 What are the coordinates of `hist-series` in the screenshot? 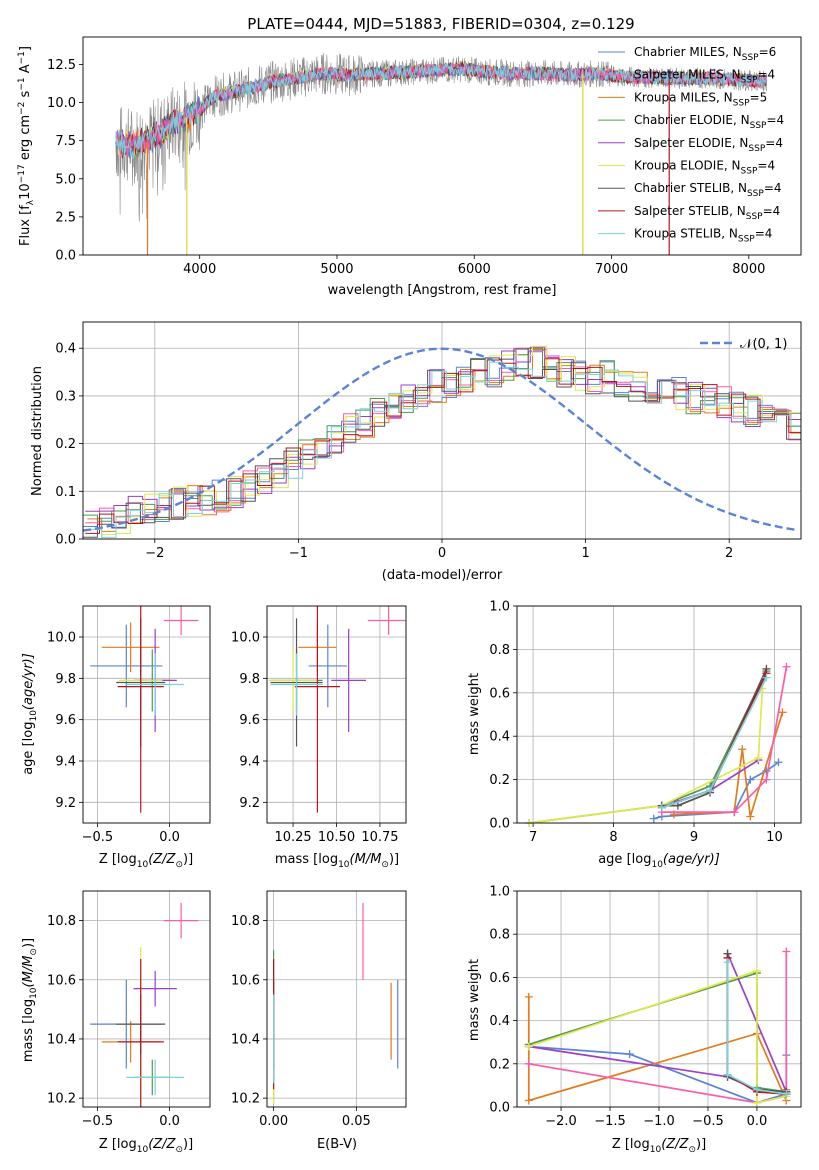 It's located at (442, 442).